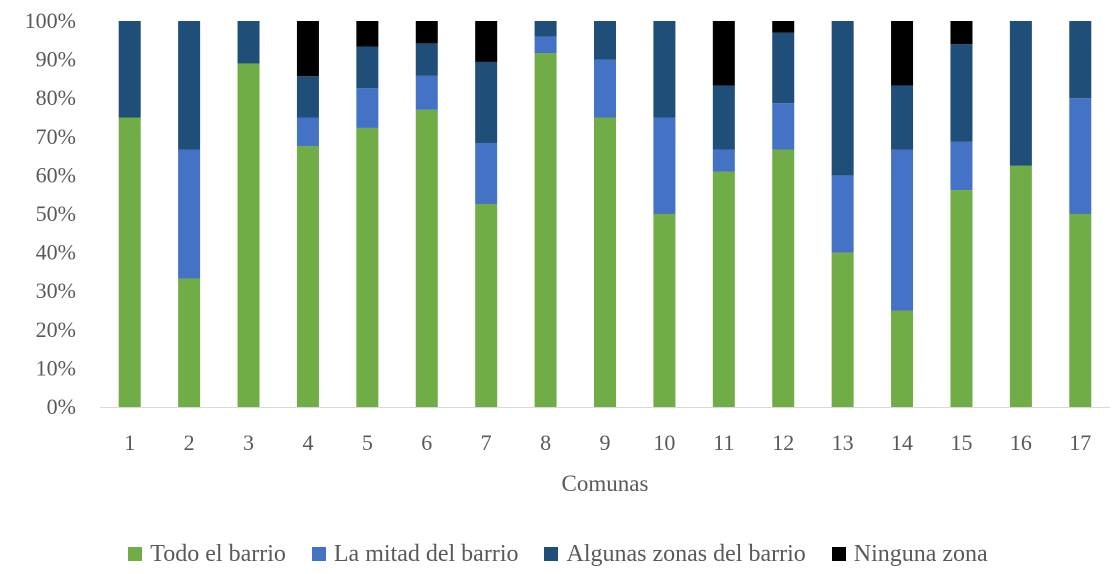 Image resolution: width=1116 pixels, height=574 pixels. What do you see at coordinates (56, 136) in the screenshot?
I see `y-tick-label: 70%` at bounding box center [56, 136].